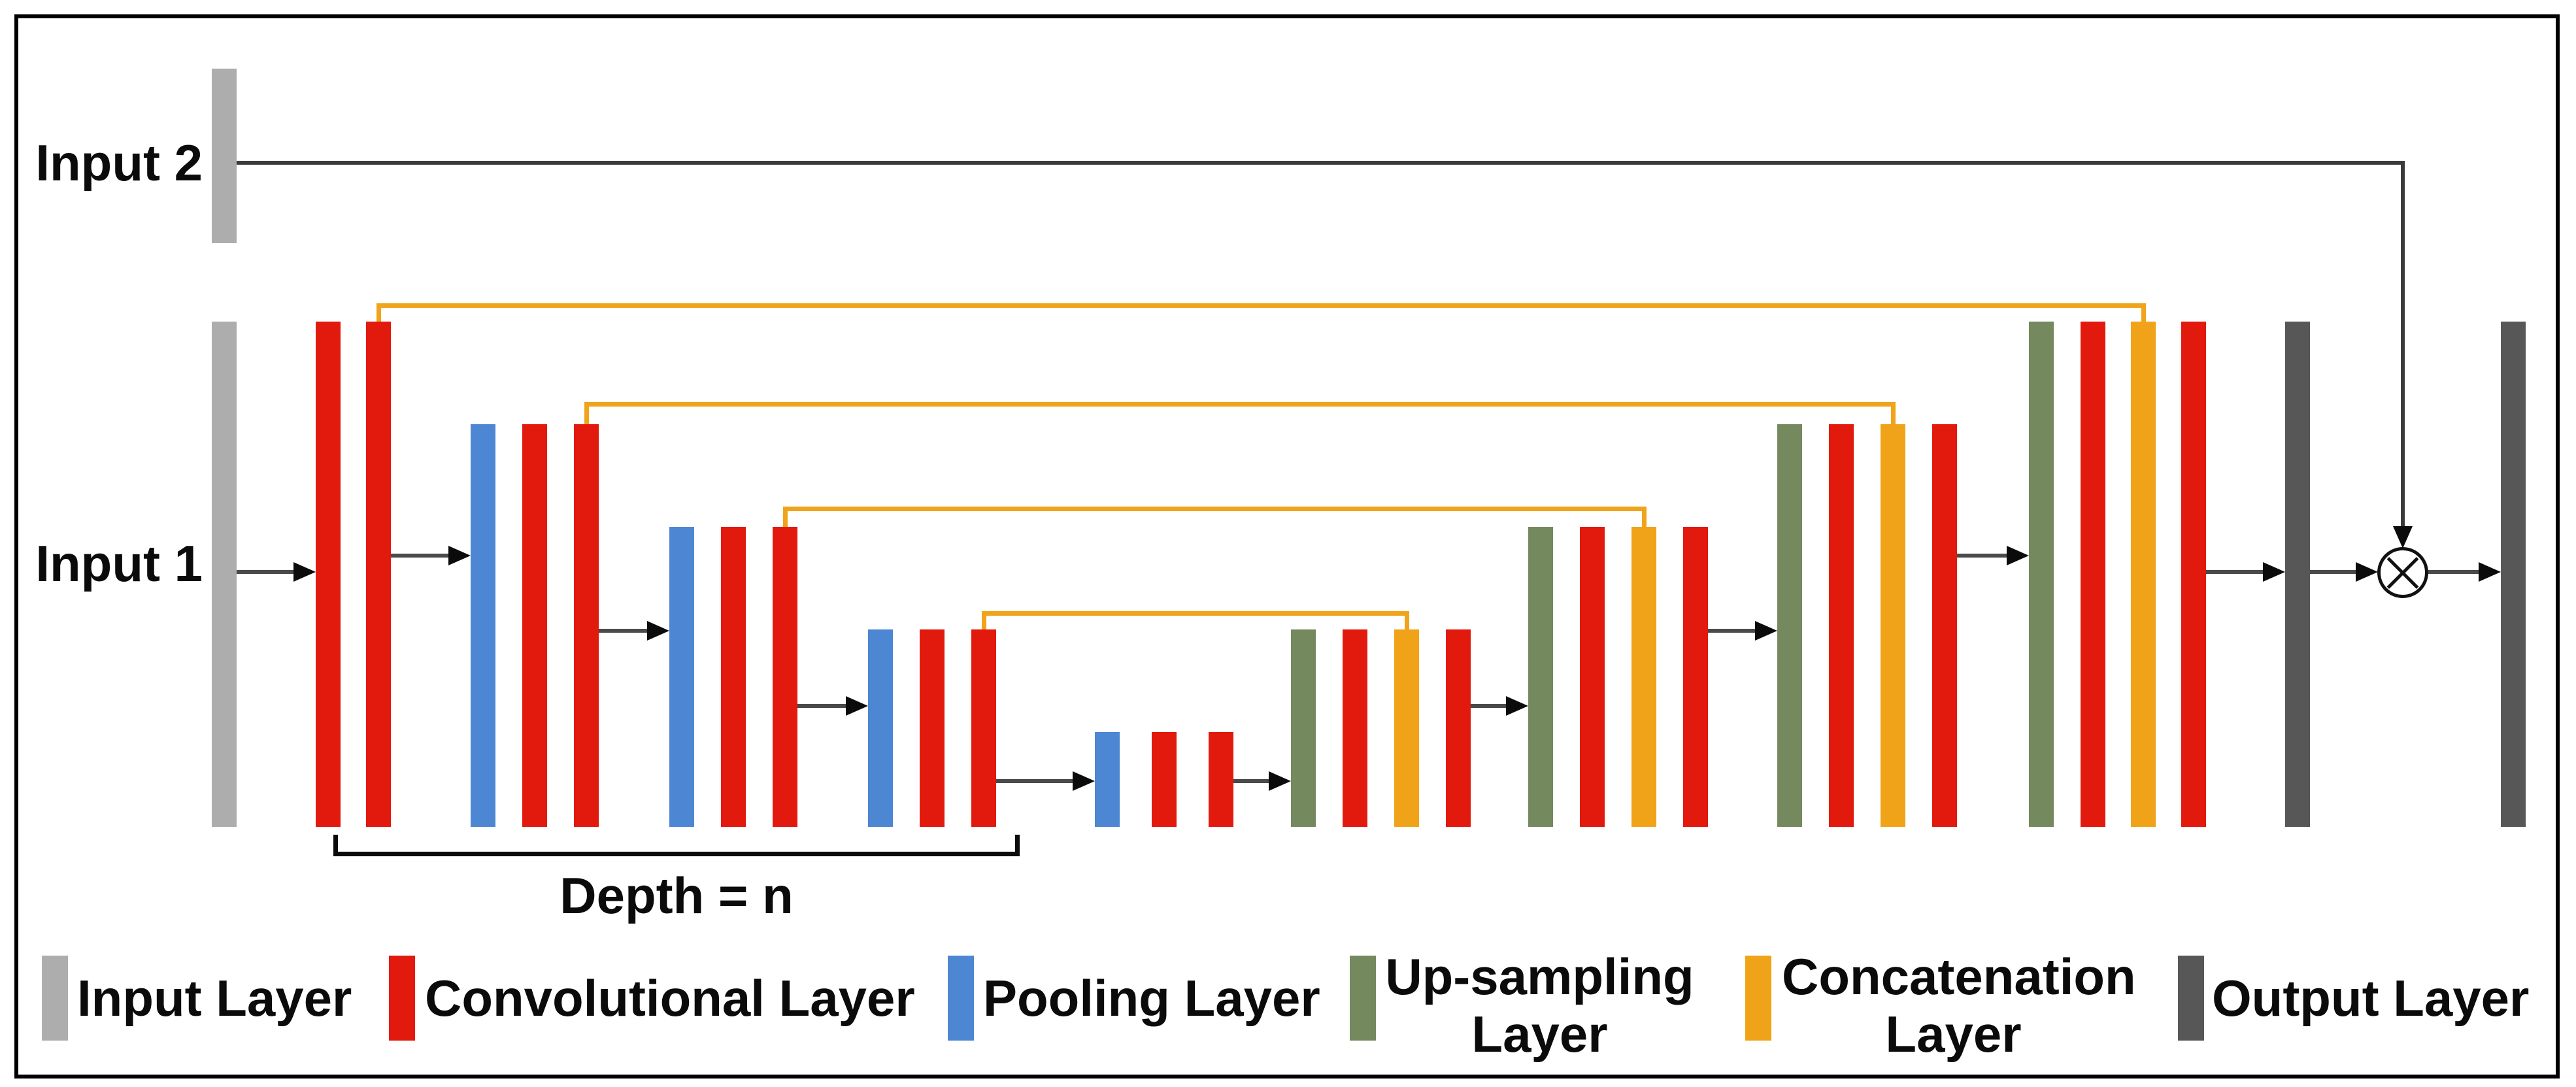 Image resolution: width=2576 pixels, height=1087 pixels. I want to click on legend-swatch-up-sampling-layer, so click(1363, 998).